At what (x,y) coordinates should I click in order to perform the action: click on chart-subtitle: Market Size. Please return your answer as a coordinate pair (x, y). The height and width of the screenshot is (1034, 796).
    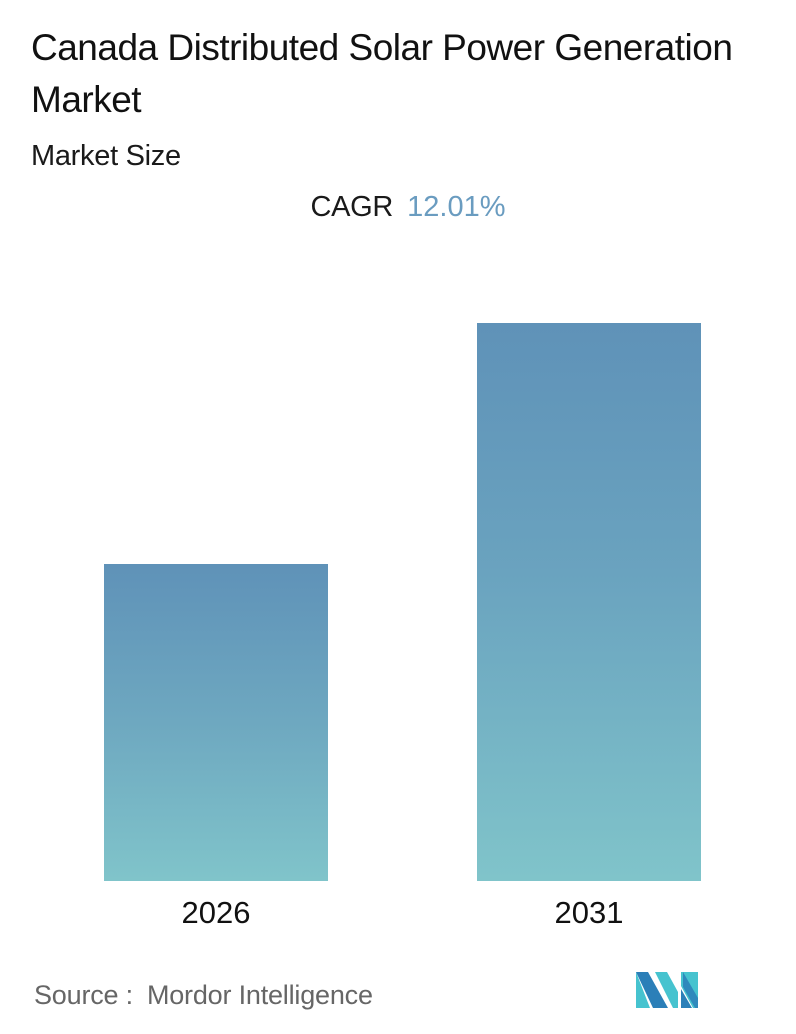
    Looking at the image, I should click on (106, 156).